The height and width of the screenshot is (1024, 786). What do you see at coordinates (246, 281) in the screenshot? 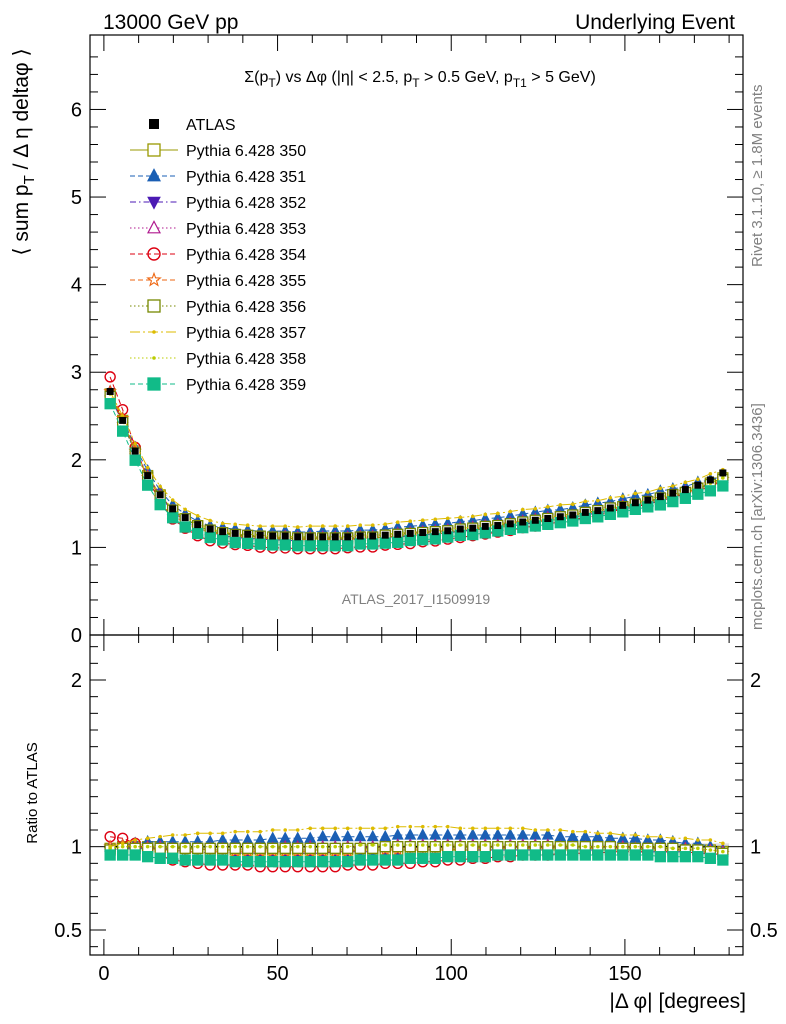
I see `legend-label: Pythia 6.428 355` at bounding box center [246, 281].